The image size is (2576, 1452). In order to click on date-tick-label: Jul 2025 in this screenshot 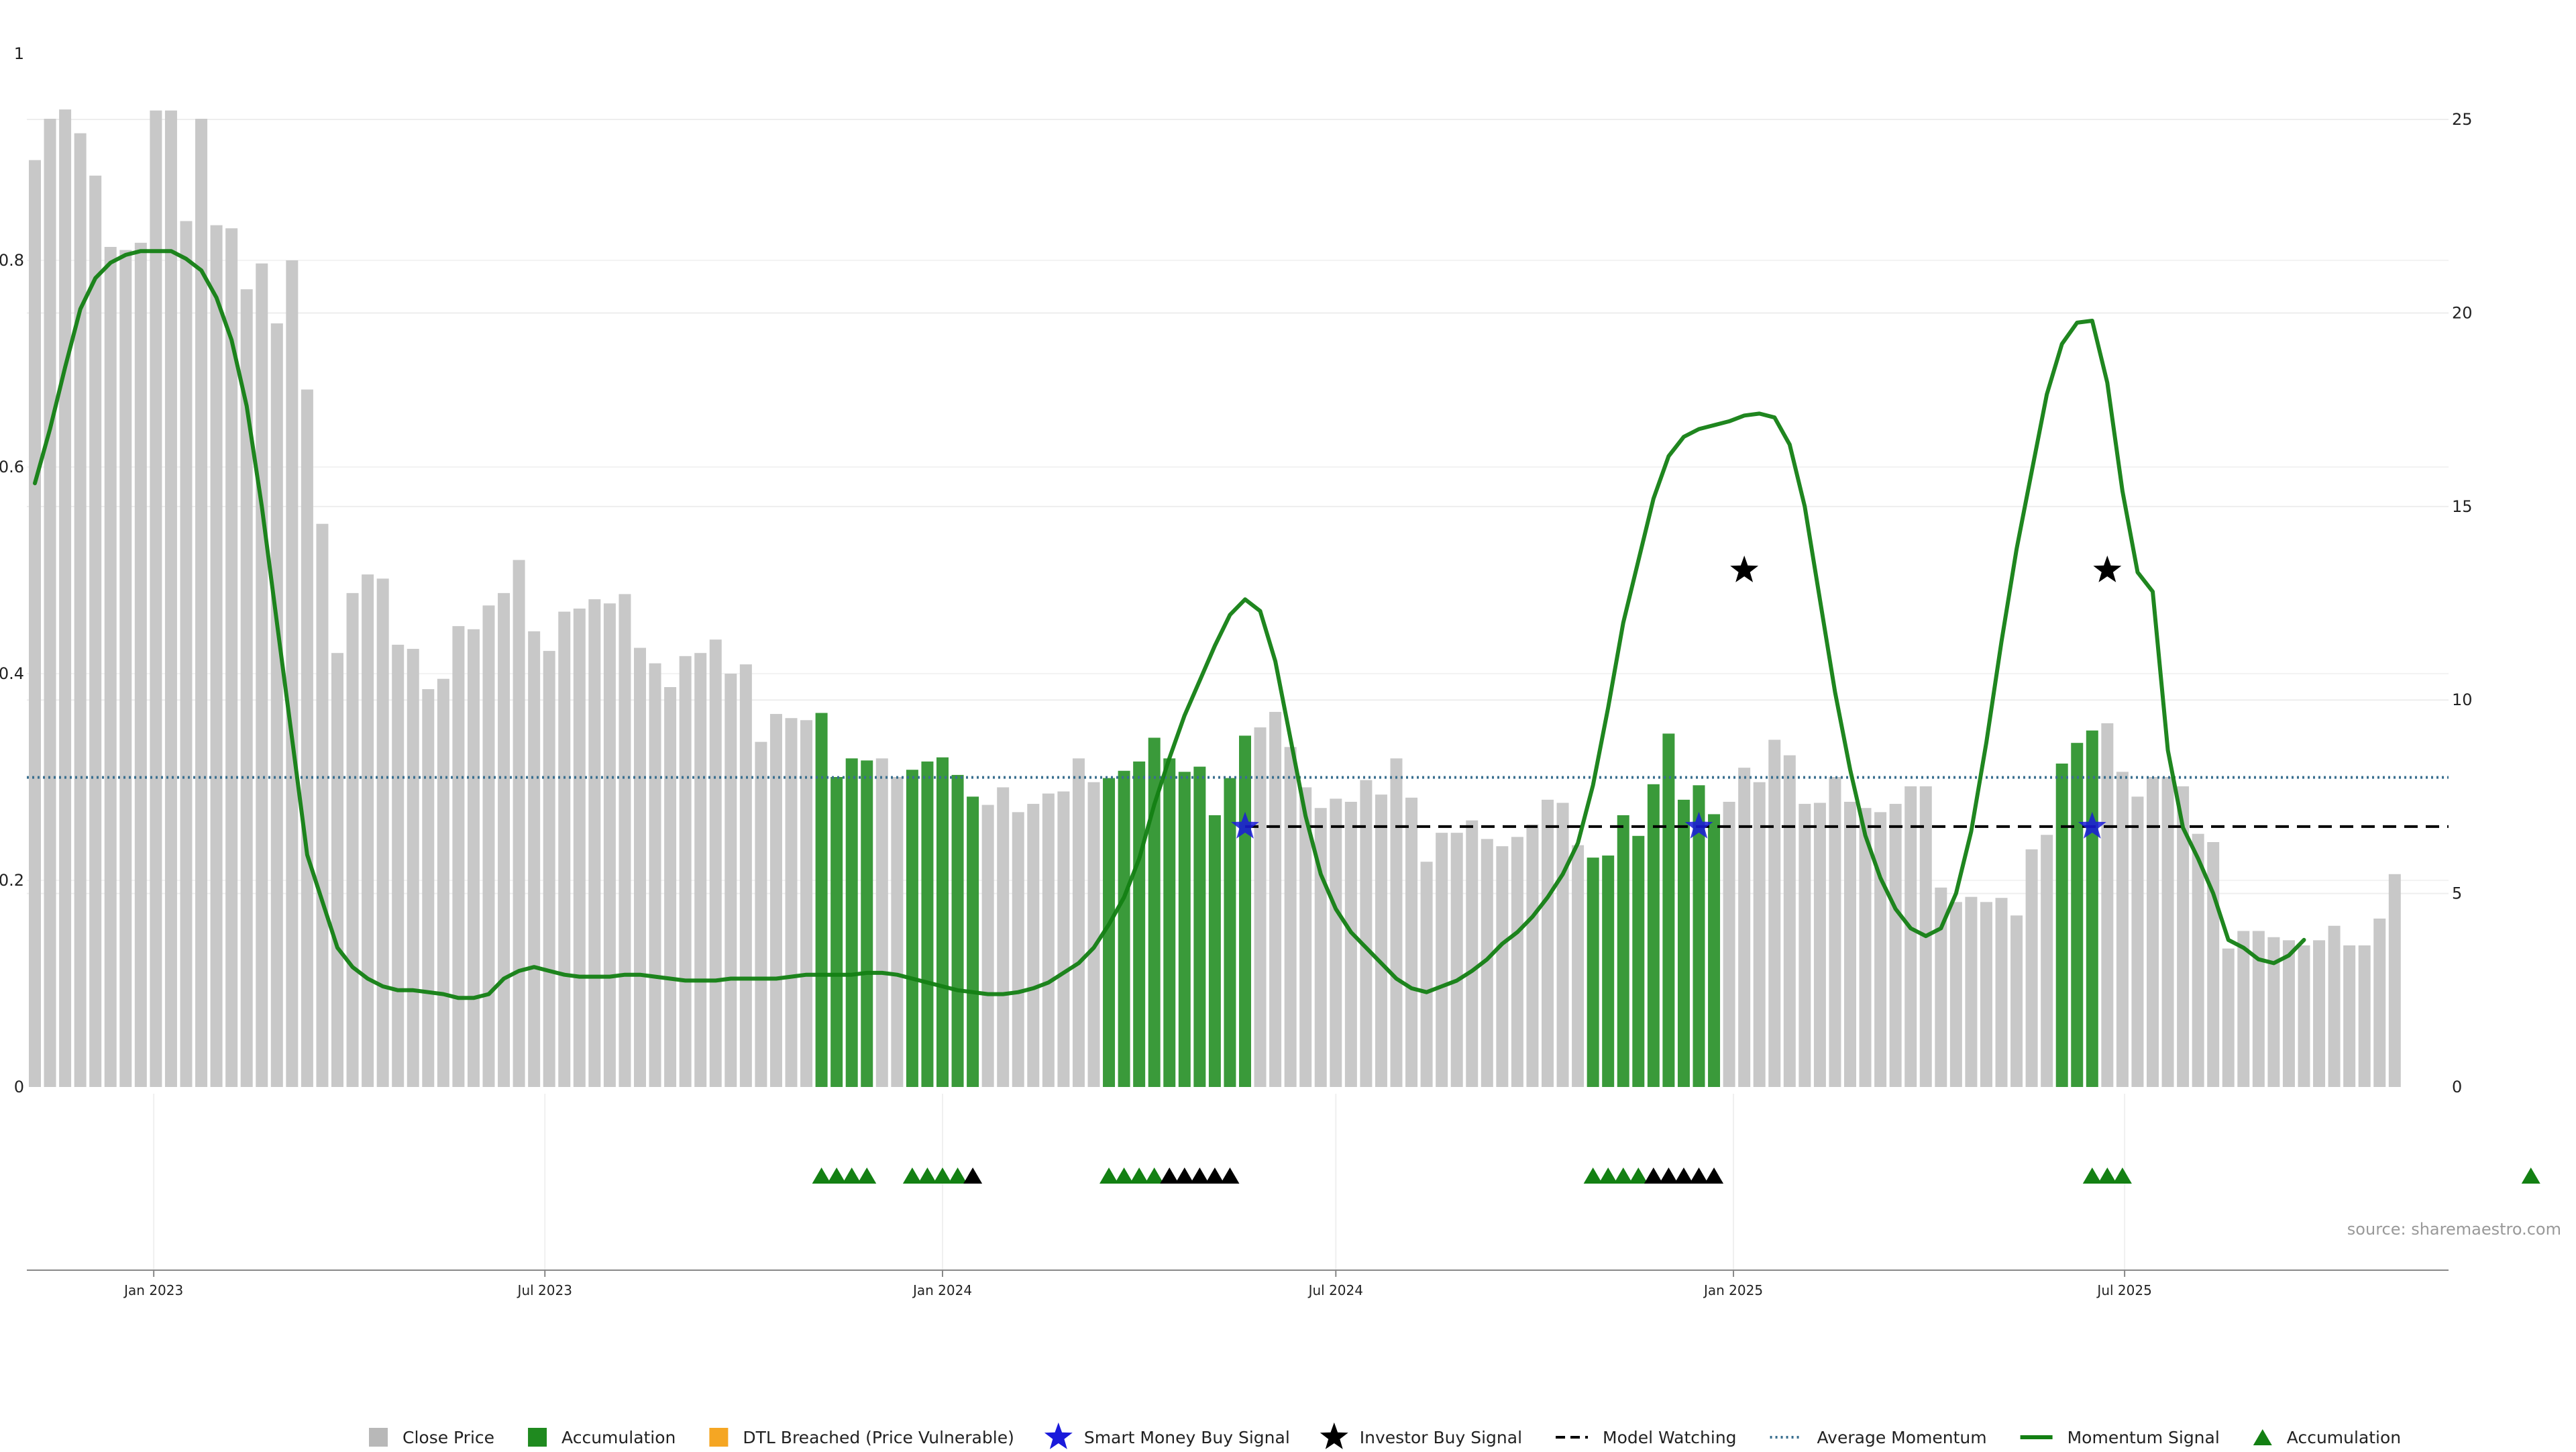, I will do `click(2123, 1290)`.